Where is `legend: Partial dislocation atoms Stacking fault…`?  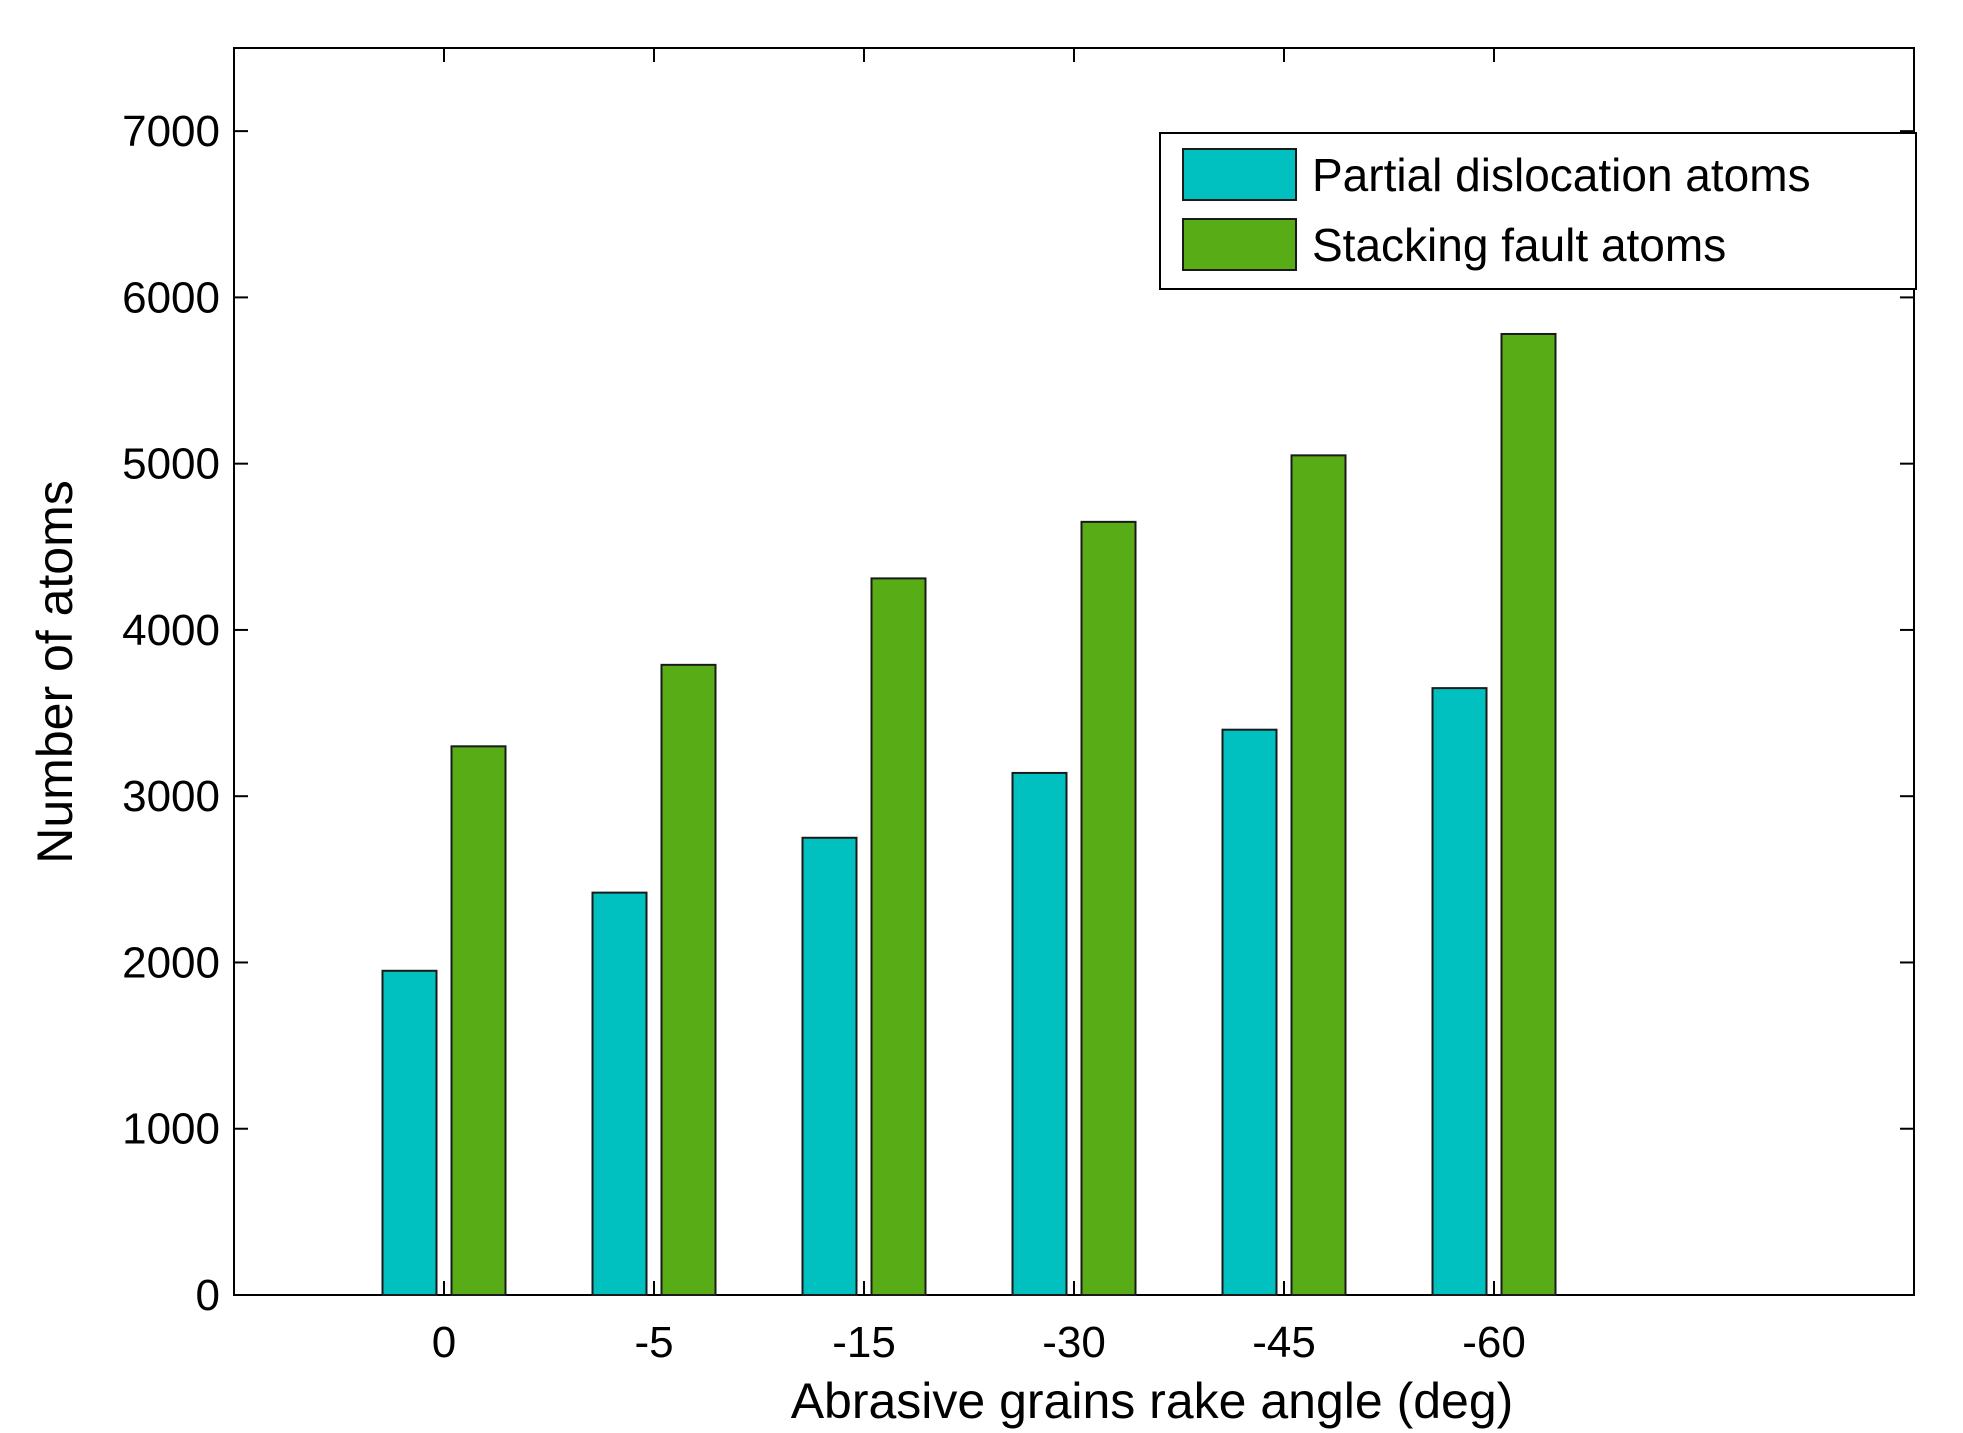 legend: Partial dislocation atoms Stacking fault… is located at coordinates (1538, 211).